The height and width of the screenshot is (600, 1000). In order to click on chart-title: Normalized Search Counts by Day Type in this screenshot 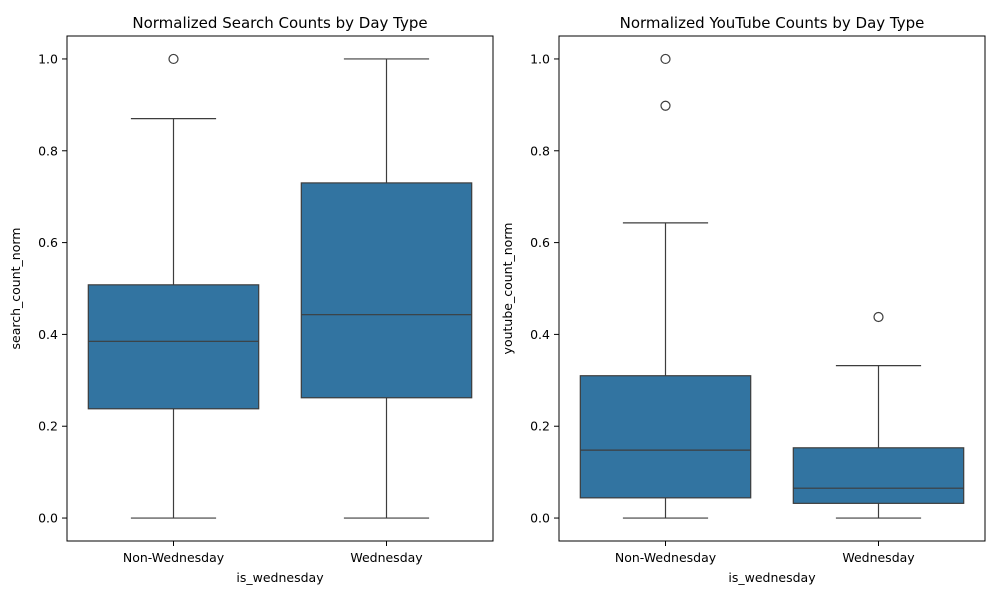, I will do `click(279, 23)`.